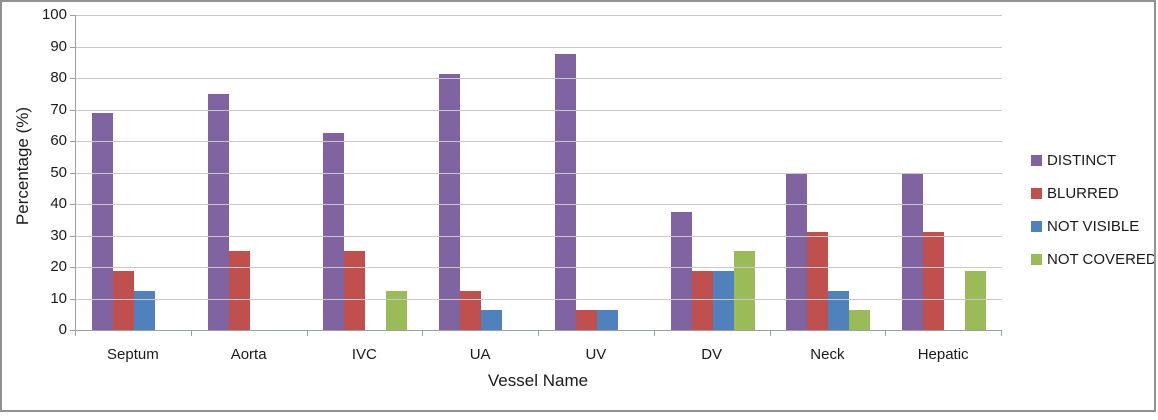  I want to click on bar-blurred-Hepatic, so click(934, 280).